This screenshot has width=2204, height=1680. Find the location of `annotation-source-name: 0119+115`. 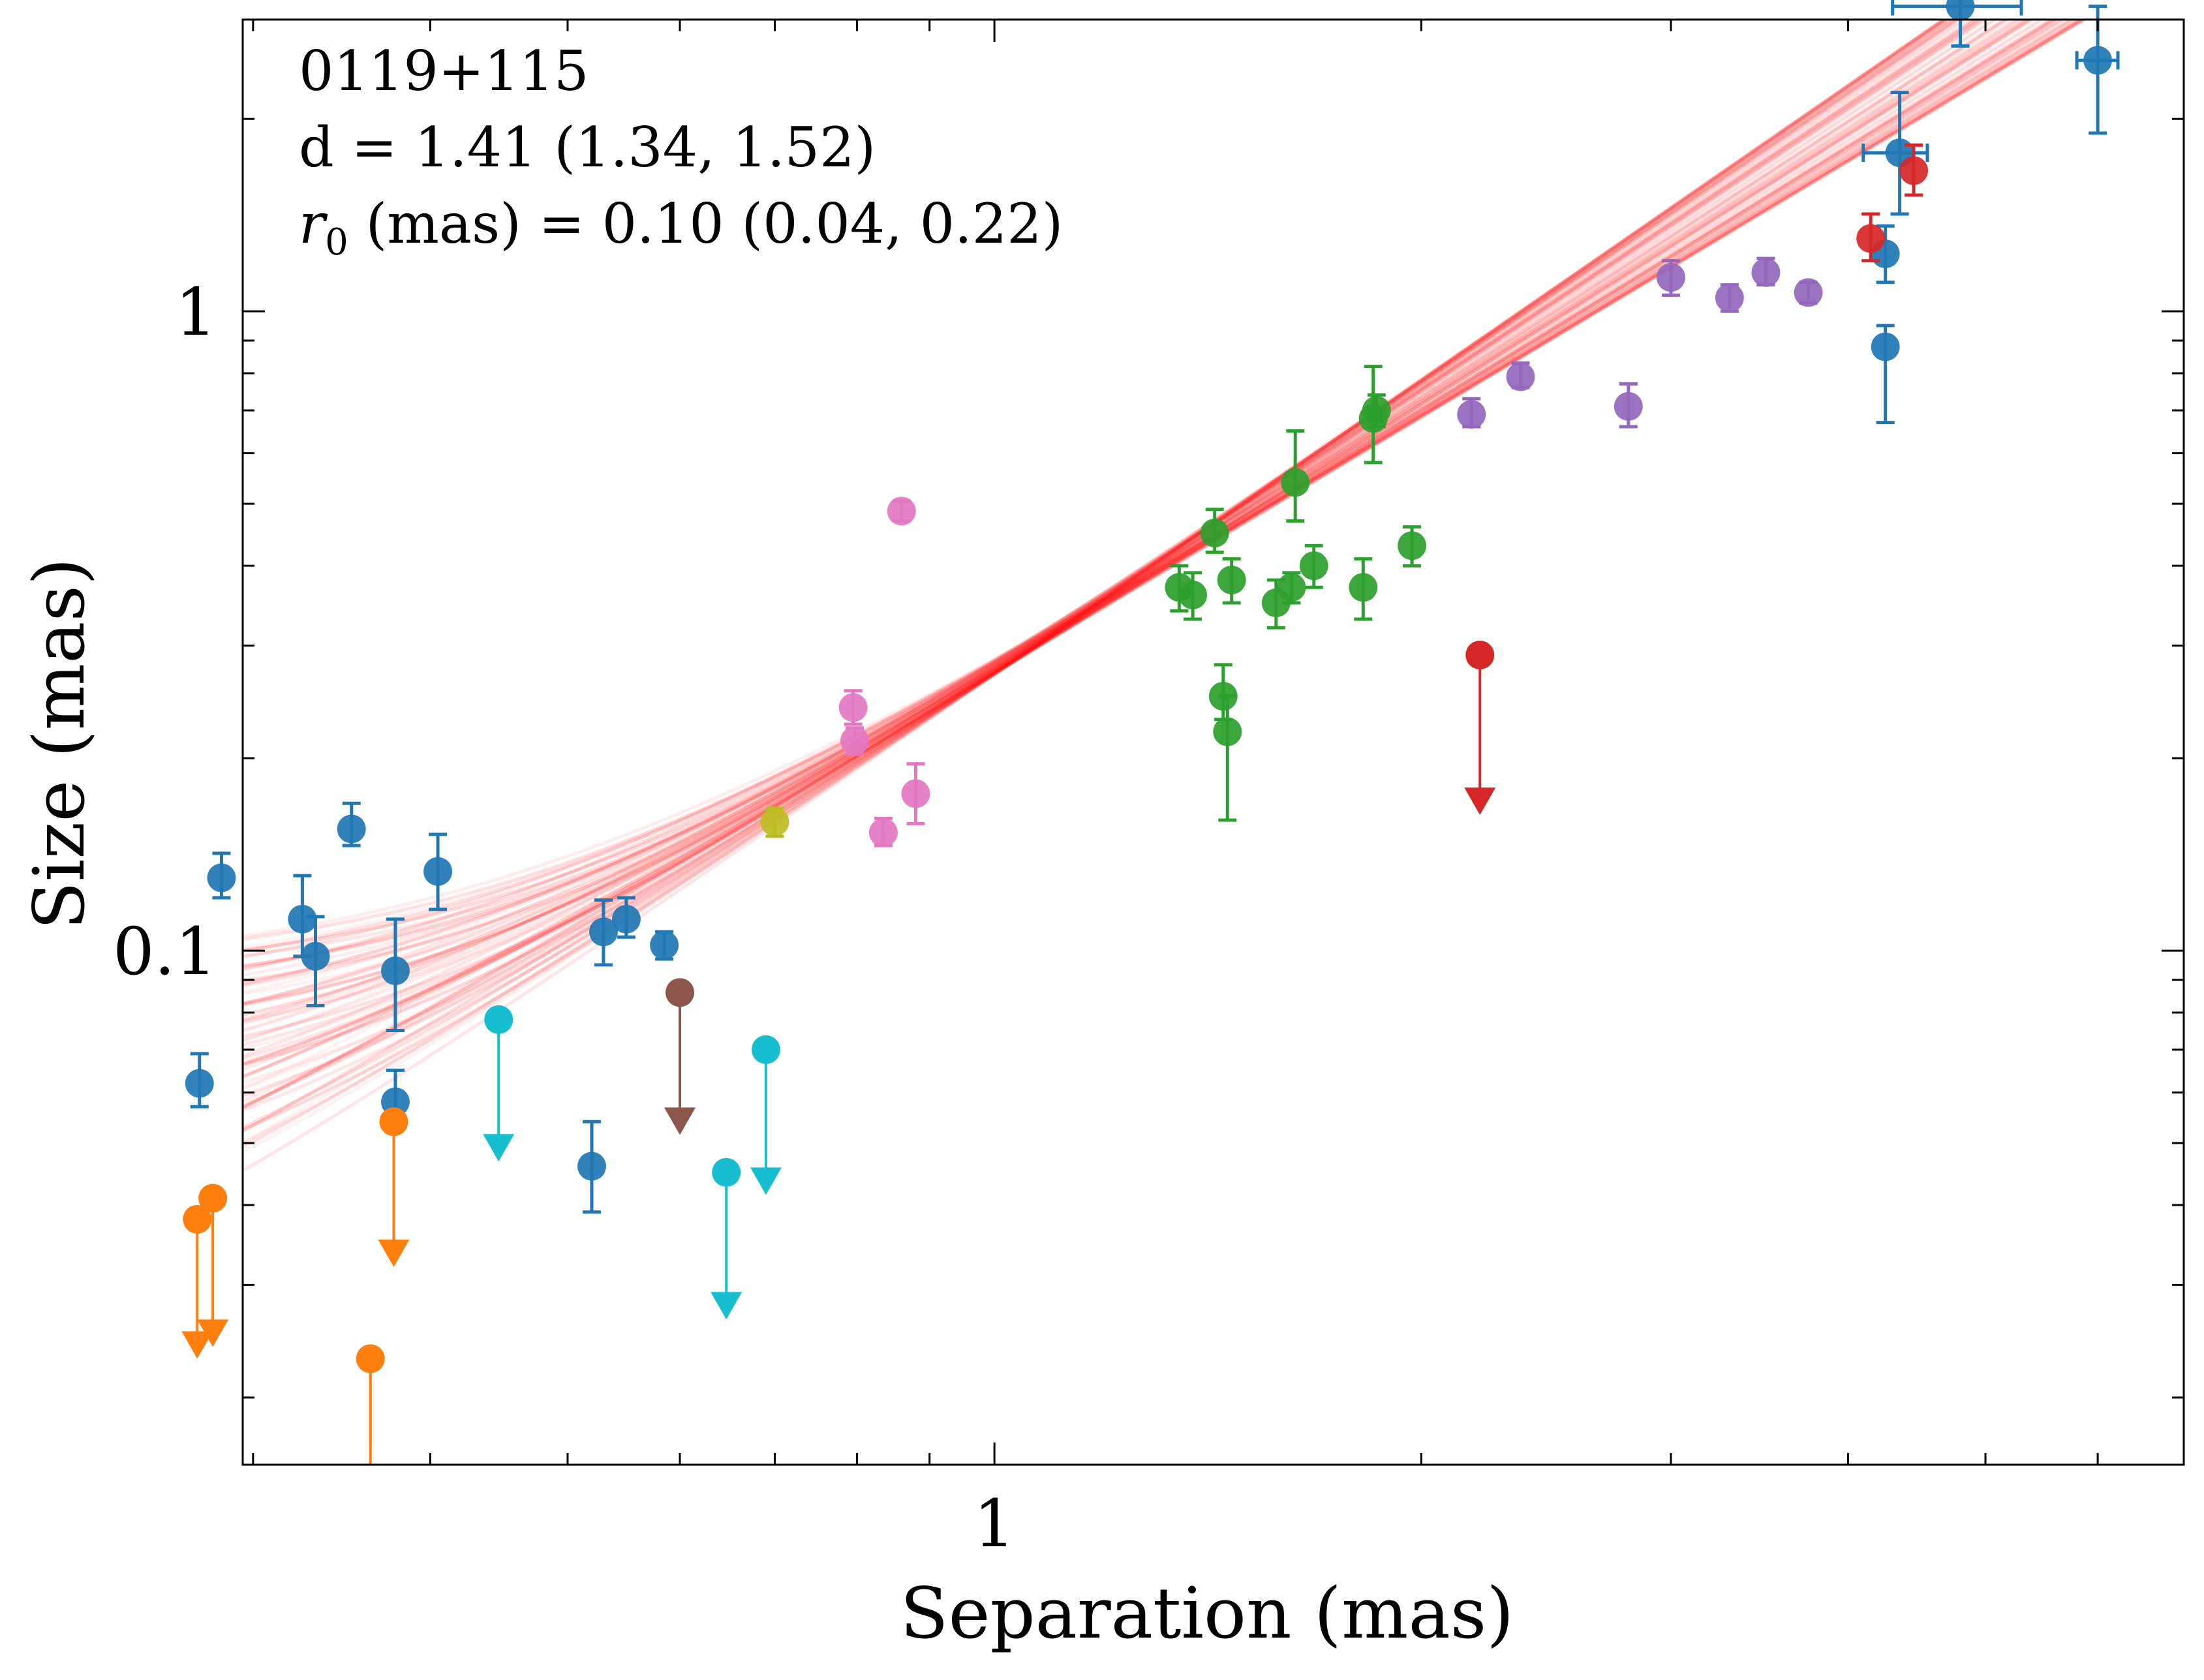

annotation-source-name: 0119+115 is located at coordinates (444, 71).